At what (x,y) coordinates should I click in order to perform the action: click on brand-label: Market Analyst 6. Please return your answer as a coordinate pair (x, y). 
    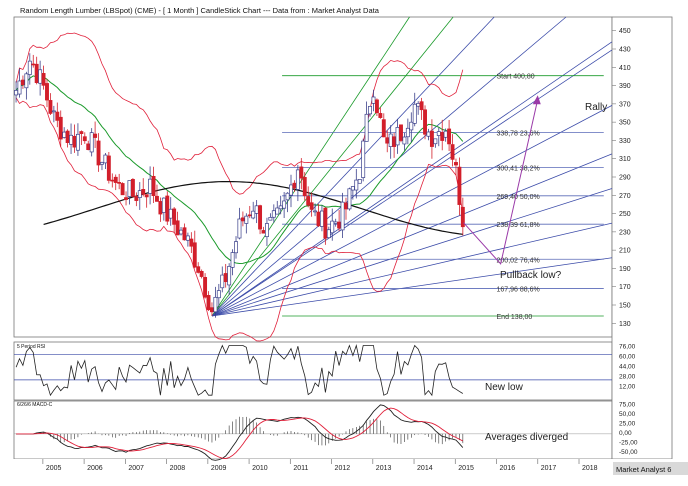
    Looking at the image, I should click on (643, 469).